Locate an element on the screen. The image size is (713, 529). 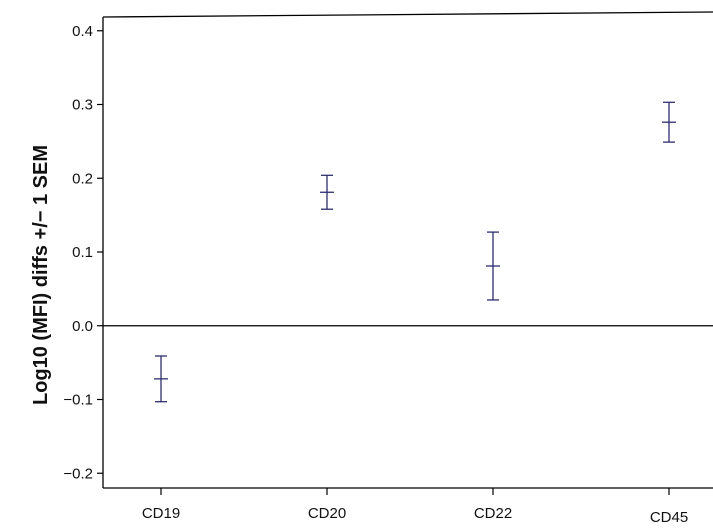
plot-top-border is located at coordinates (407, 14).